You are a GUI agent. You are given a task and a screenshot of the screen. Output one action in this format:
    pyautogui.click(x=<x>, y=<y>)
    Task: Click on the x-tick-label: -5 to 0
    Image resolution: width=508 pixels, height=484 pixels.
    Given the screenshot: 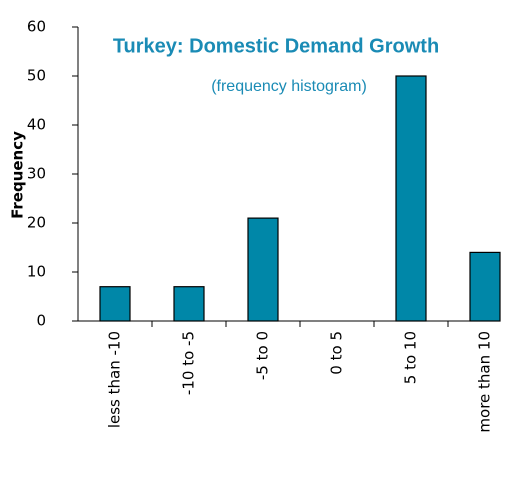 What is the action you would take?
    pyautogui.click(x=263, y=355)
    